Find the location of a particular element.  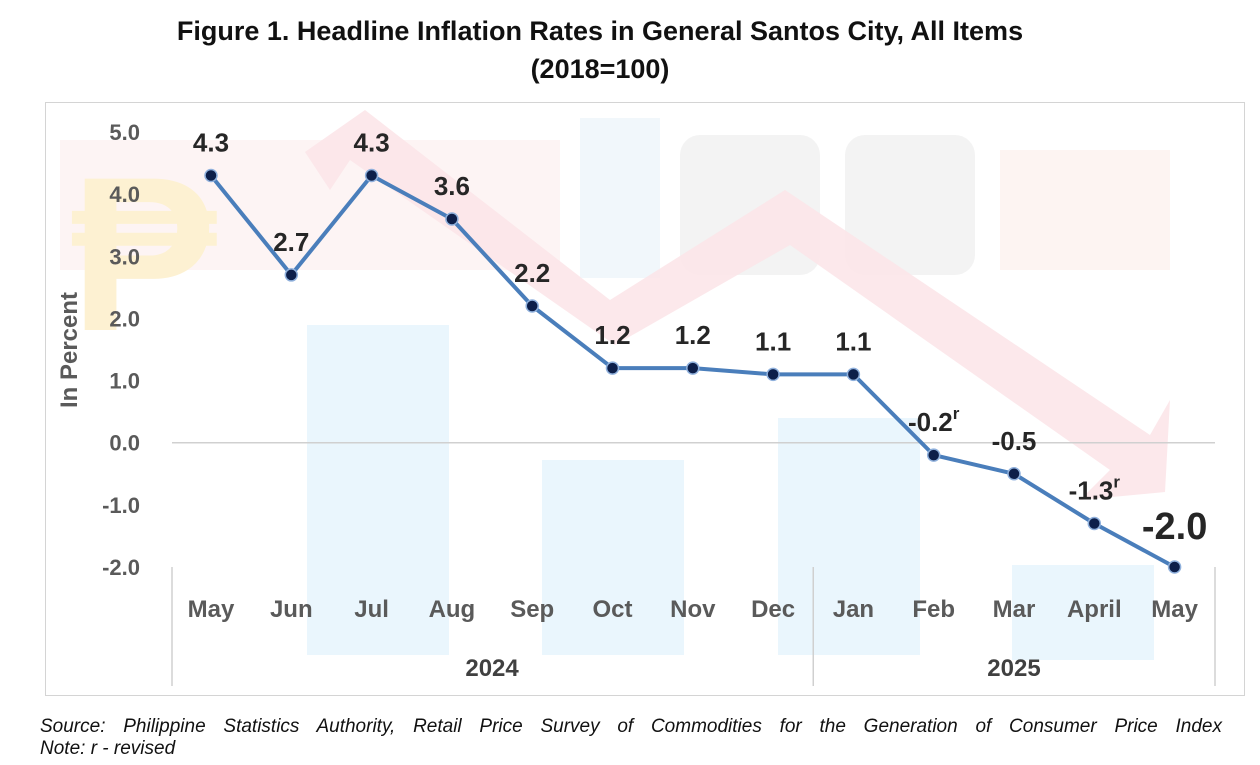

revised-note: Note: r - revised is located at coordinates (108, 748).